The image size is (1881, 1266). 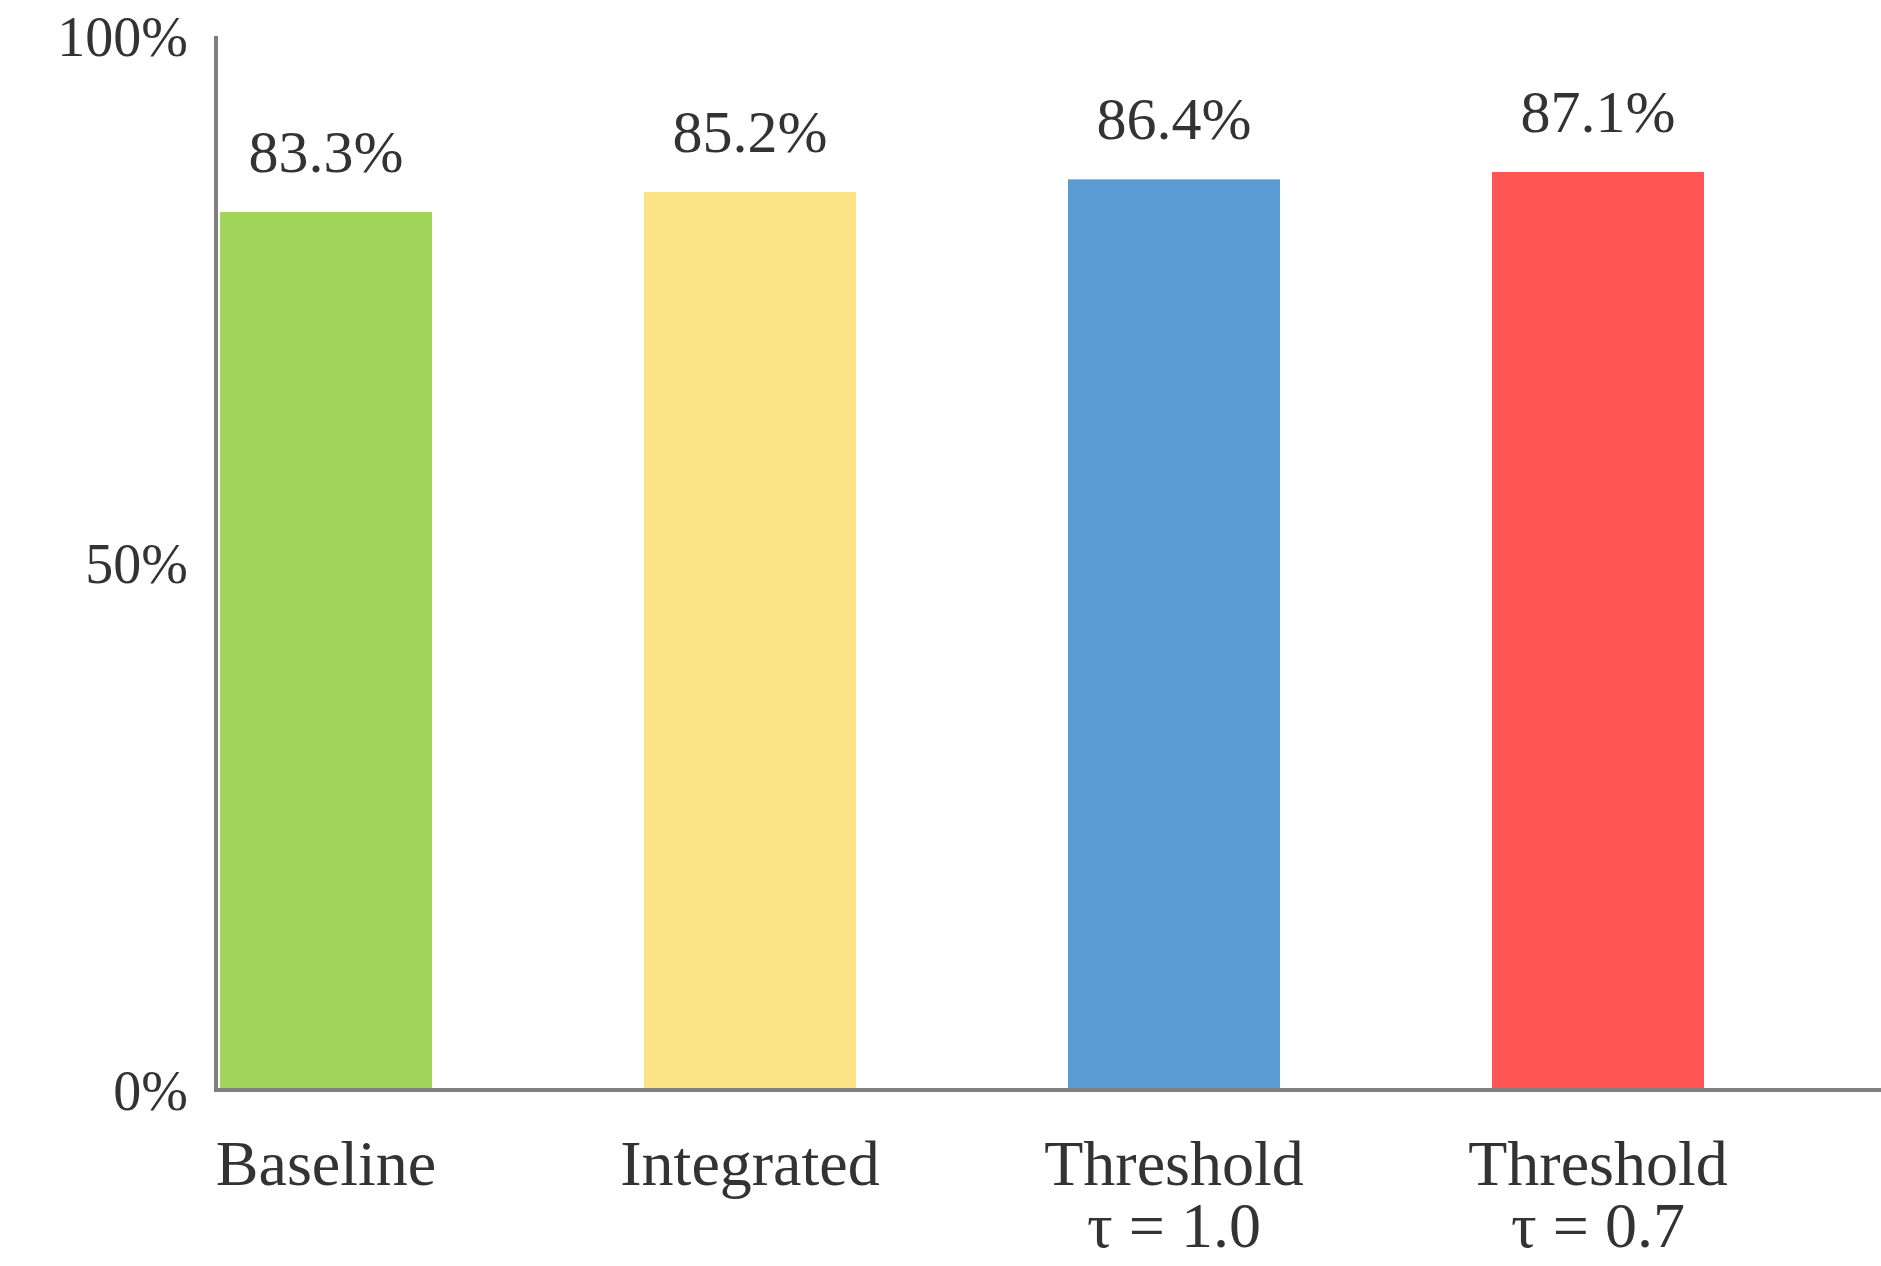 What do you see at coordinates (750, 131) in the screenshot?
I see `data-label: 85.2%` at bounding box center [750, 131].